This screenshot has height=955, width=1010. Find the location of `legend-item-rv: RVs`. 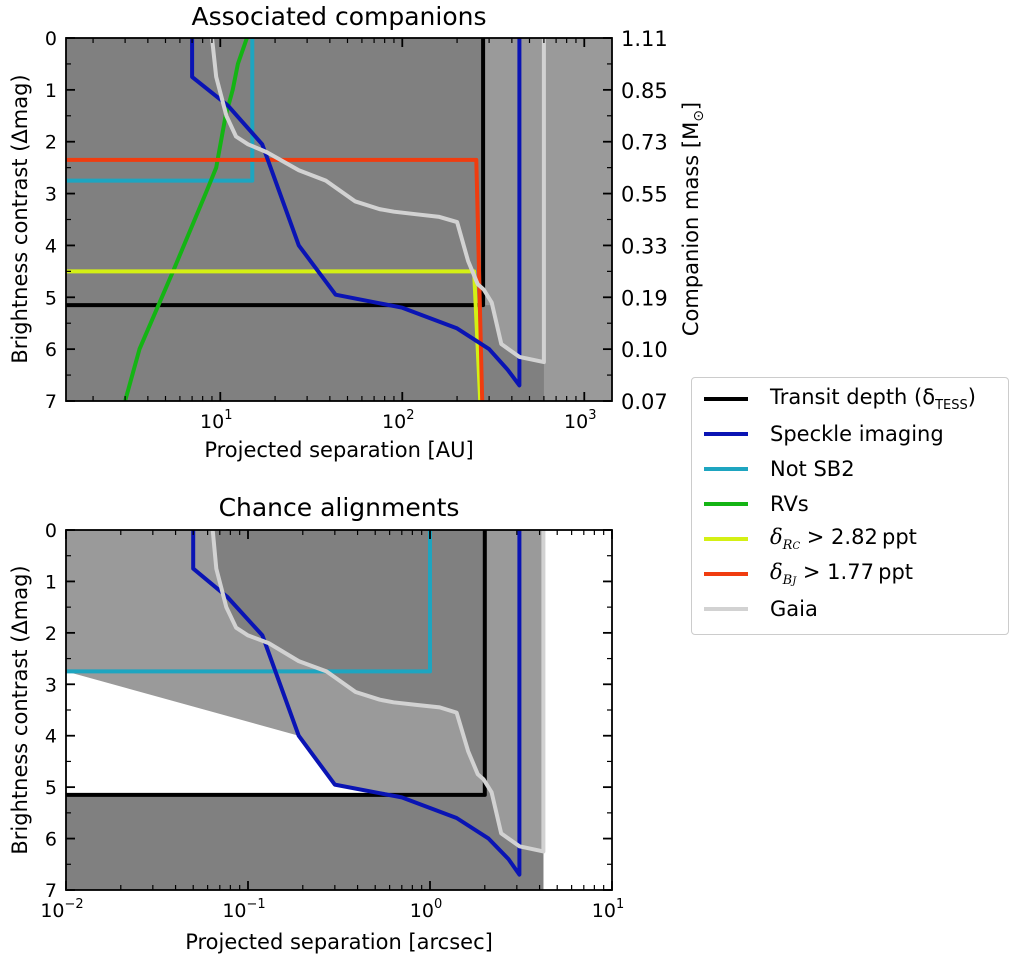

legend-item-rv: RVs is located at coordinates (756, 504).